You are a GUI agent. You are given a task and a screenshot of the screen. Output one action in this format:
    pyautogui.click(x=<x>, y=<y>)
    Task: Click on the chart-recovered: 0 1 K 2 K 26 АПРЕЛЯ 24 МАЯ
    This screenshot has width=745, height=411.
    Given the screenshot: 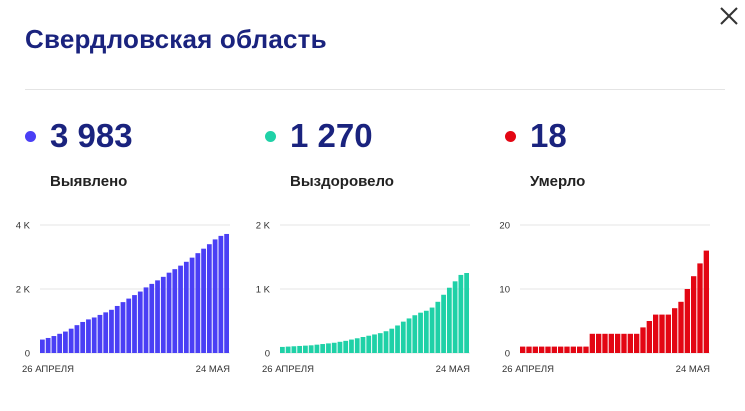 What is the action you would take?
    pyautogui.click(x=360, y=297)
    